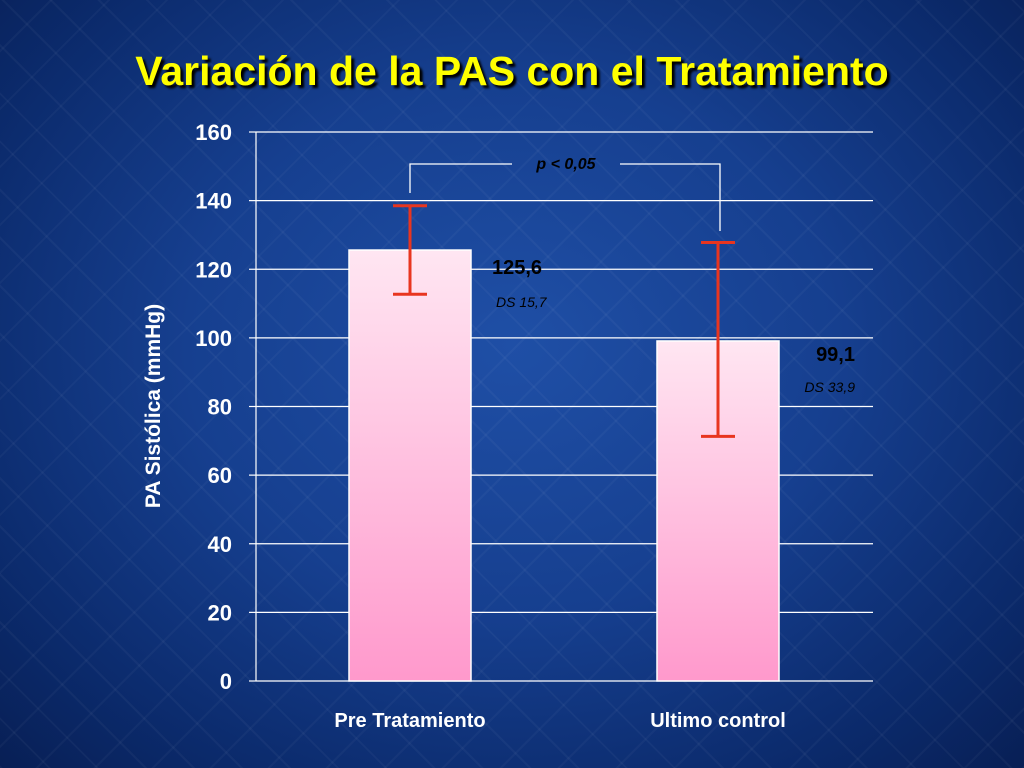 The width and height of the screenshot is (1024, 768). What do you see at coordinates (213, 132) in the screenshot?
I see `y-tick-label: 160` at bounding box center [213, 132].